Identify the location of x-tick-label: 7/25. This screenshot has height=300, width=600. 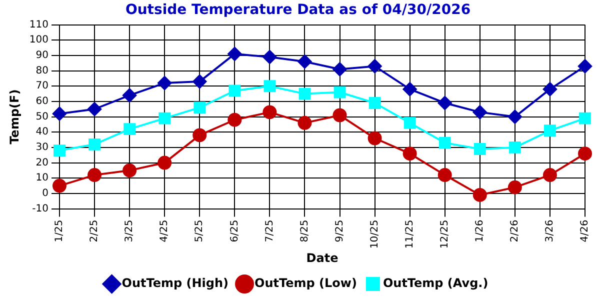
(270, 231).